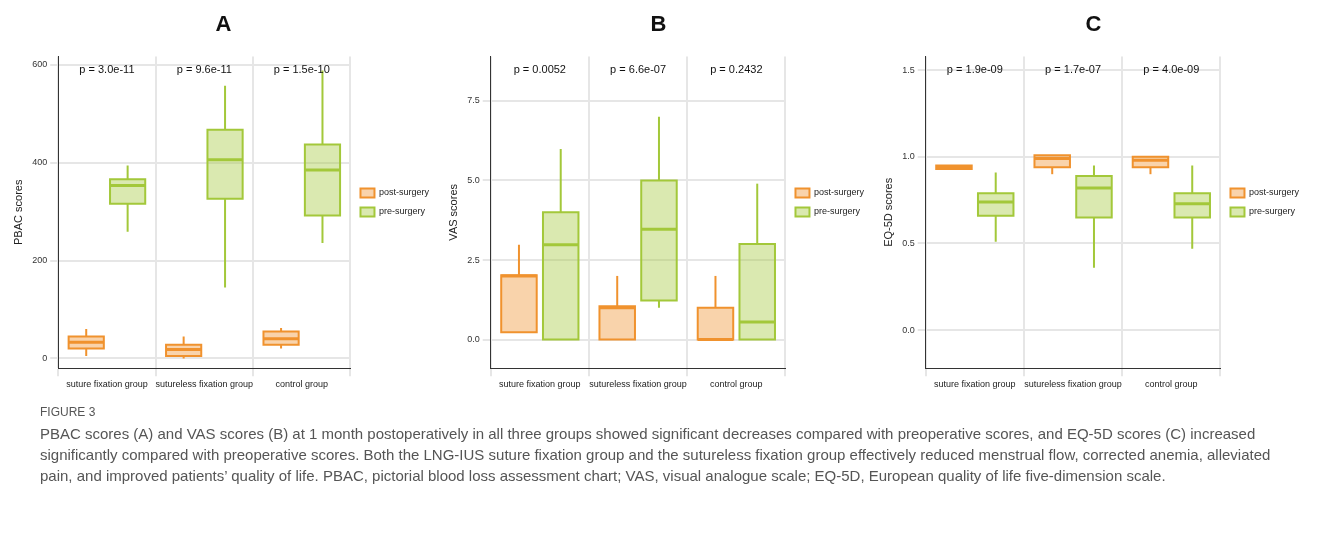 The width and height of the screenshot is (1325, 559). I want to click on annotation: p = 1.5e-10, so click(301, 69).